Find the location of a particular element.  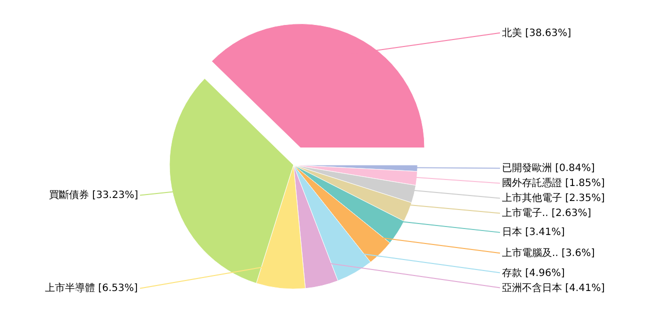

slice-label: 亞洲不含日本 [4.41%] is located at coordinates (553, 288).